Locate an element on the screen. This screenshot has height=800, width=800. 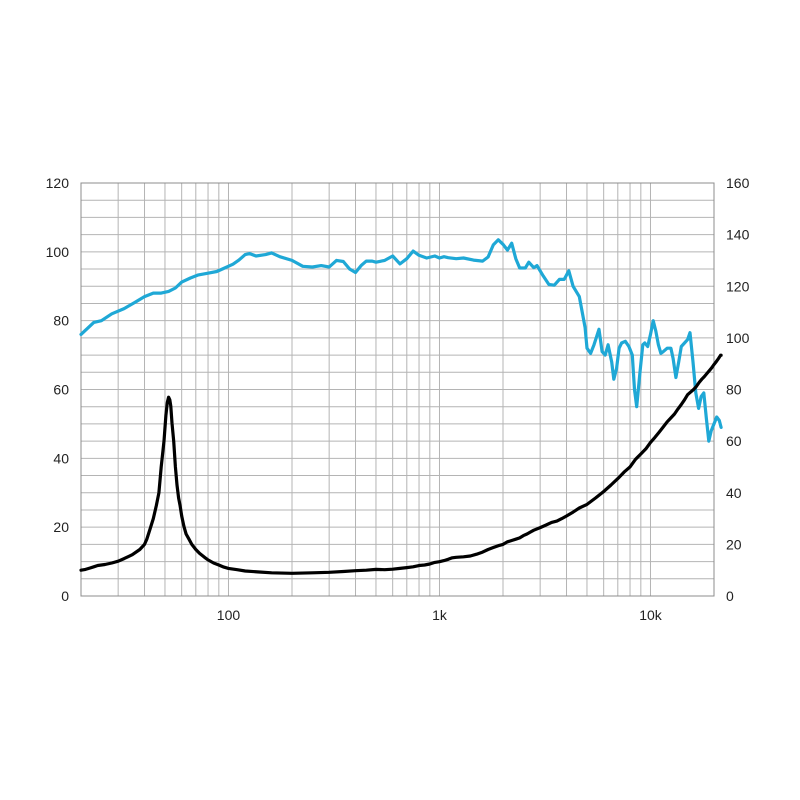
left-tick-label: 40 is located at coordinates (61, 458).